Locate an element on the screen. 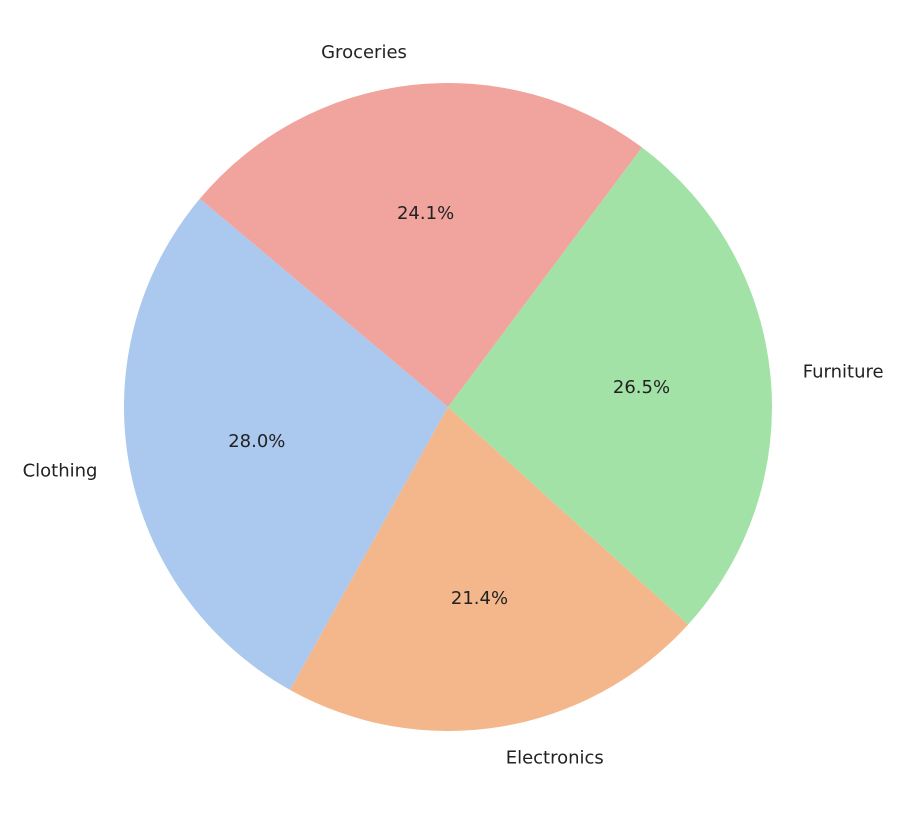 This screenshot has width=909, height=817. percent-label: 21.4% is located at coordinates (479, 598).